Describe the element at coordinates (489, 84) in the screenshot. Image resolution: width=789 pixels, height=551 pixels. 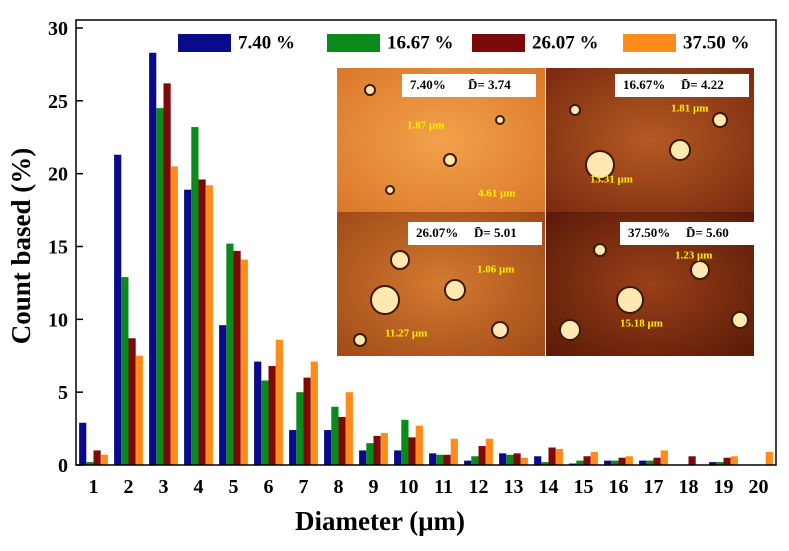
I see `panel-mean: D̄= 3.74` at that location.